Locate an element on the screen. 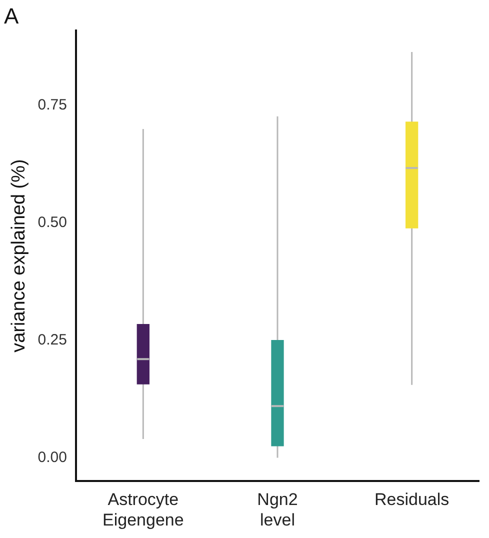  y-axis-title: variance explained (%) is located at coordinates (19, 255).